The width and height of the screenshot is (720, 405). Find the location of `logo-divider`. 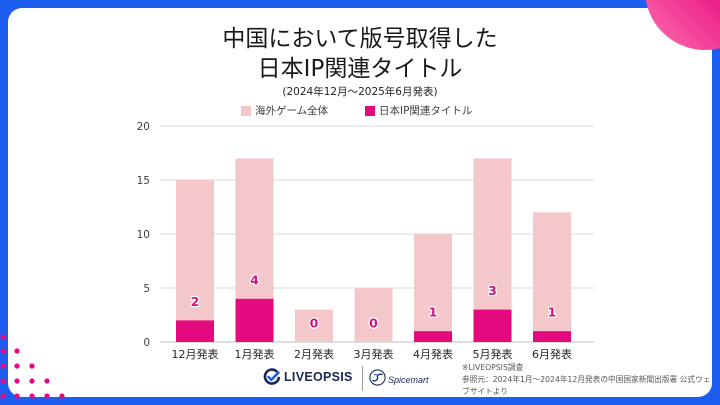

logo-divider is located at coordinates (362, 378).